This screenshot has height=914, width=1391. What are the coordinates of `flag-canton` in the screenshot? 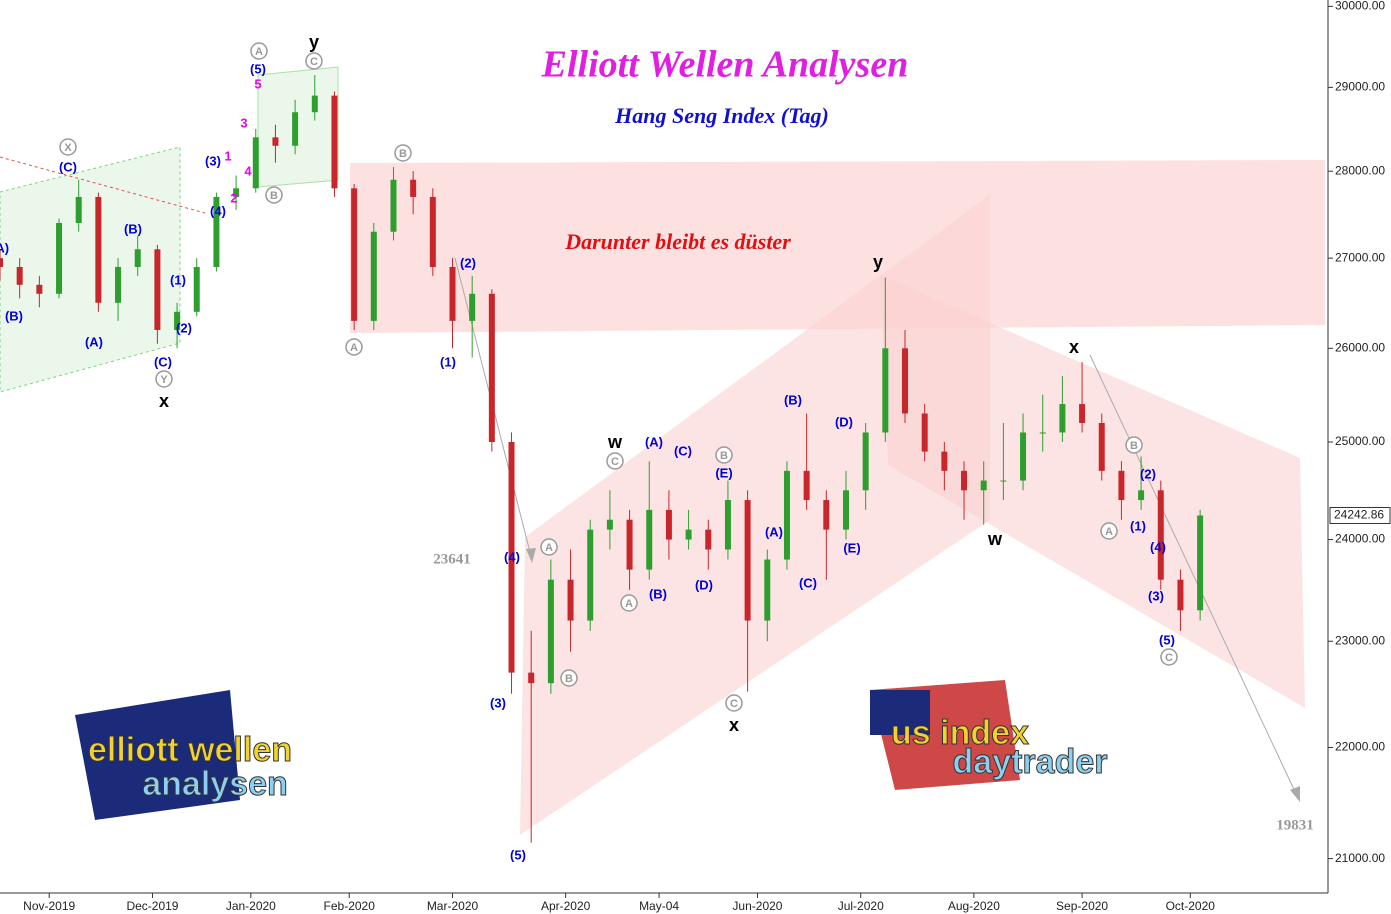 It's located at (900, 712).